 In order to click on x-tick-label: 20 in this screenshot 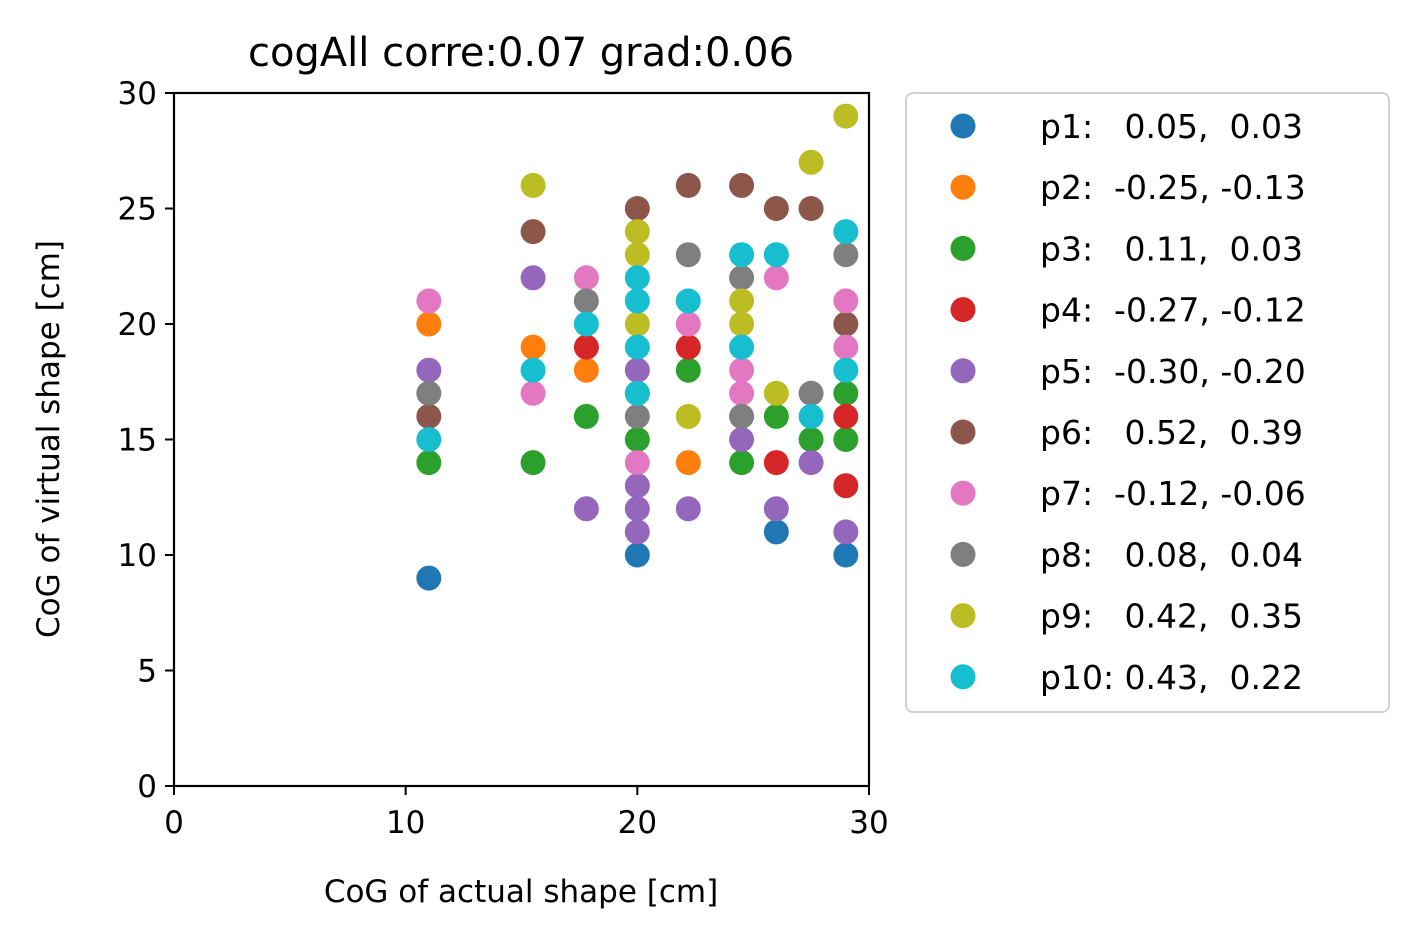, I will do `click(637, 823)`.